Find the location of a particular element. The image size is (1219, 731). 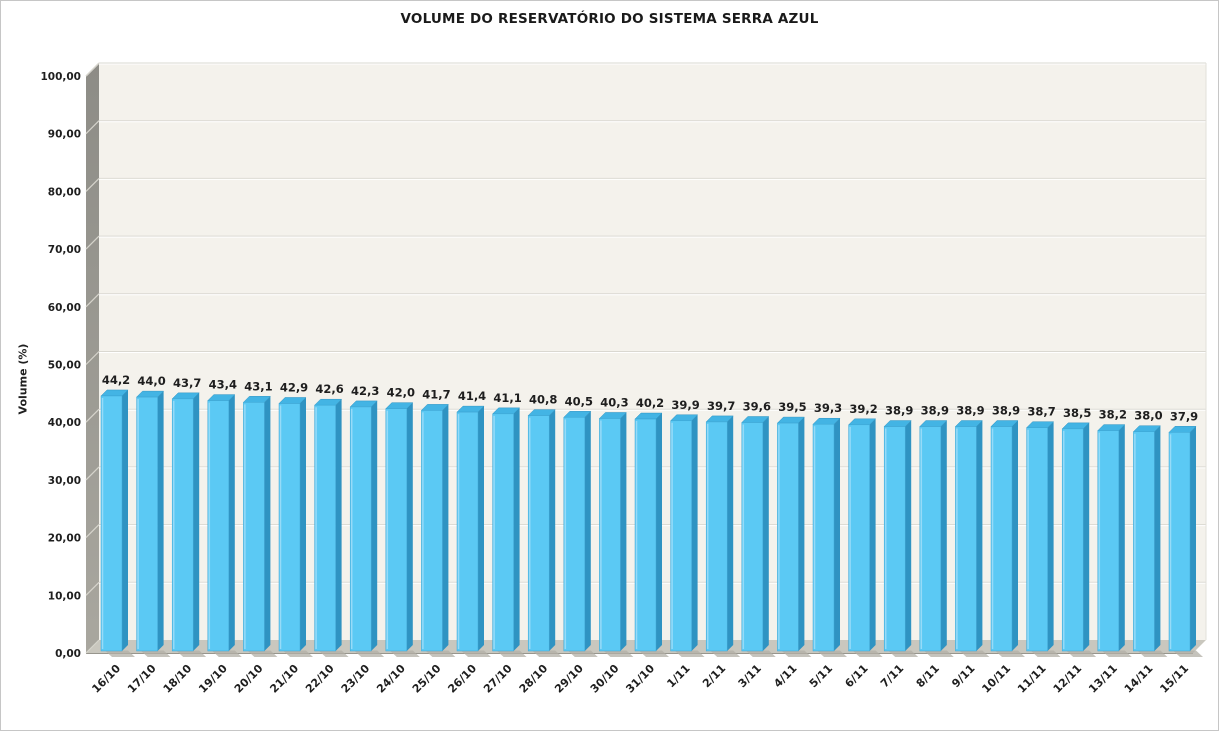

x-tick-label: 7/11 is located at coordinates (892, 676).